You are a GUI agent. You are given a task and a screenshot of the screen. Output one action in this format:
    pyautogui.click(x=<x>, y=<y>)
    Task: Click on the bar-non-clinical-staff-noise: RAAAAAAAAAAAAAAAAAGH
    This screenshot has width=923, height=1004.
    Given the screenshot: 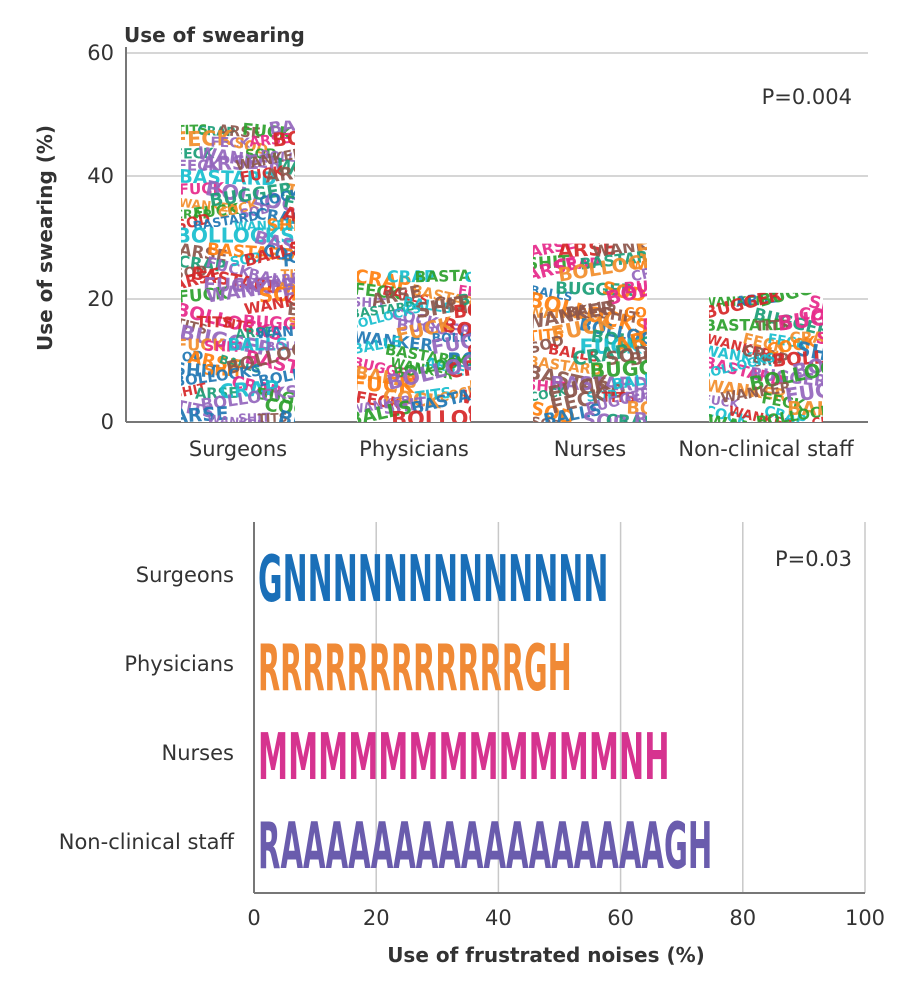 What is the action you would take?
    pyautogui.click(x=485, y=847)
    